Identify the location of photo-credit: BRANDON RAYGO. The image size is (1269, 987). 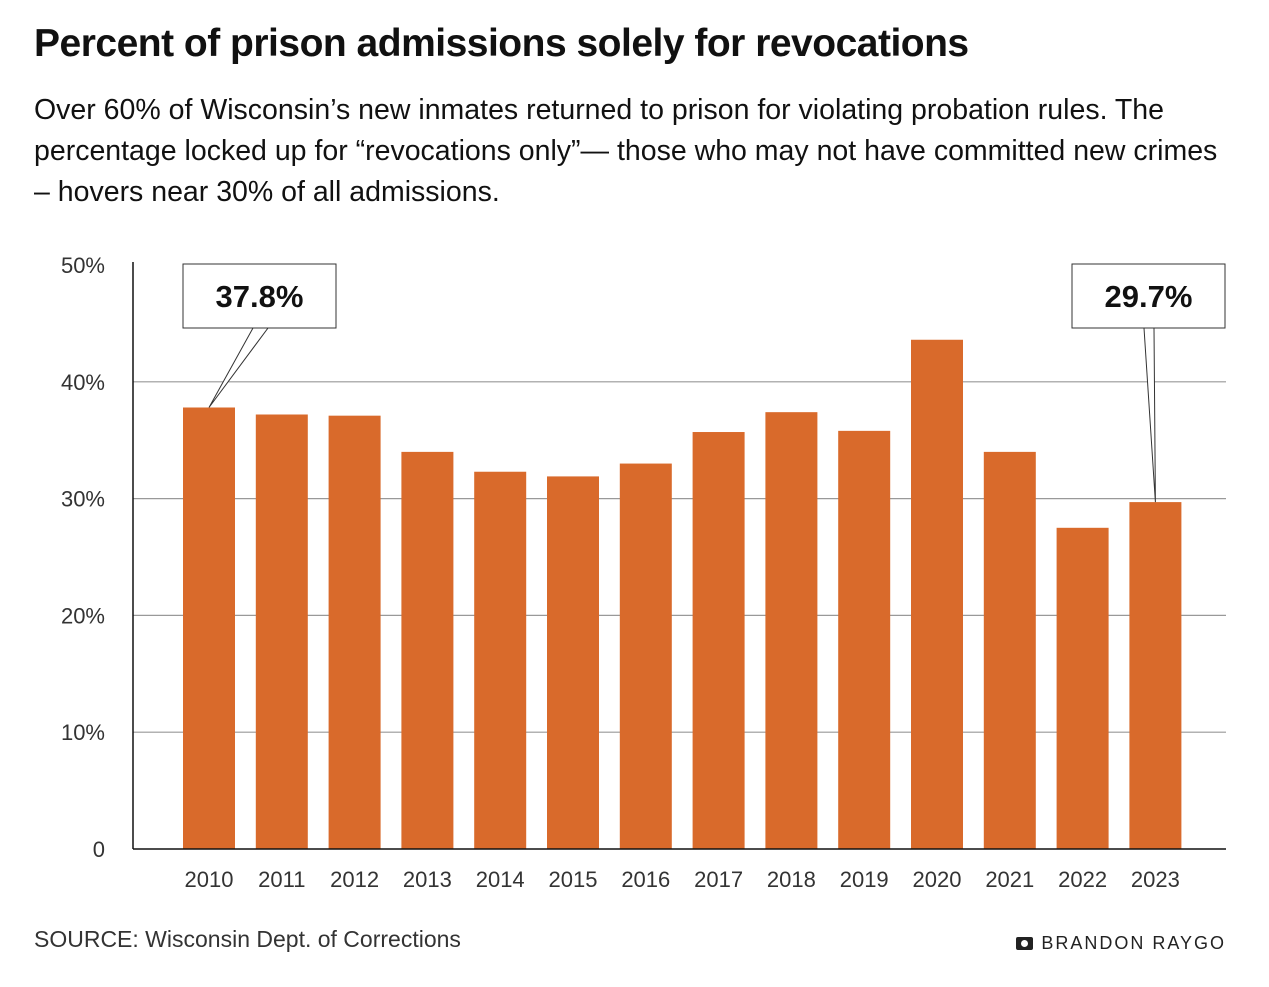
(1121, 943).